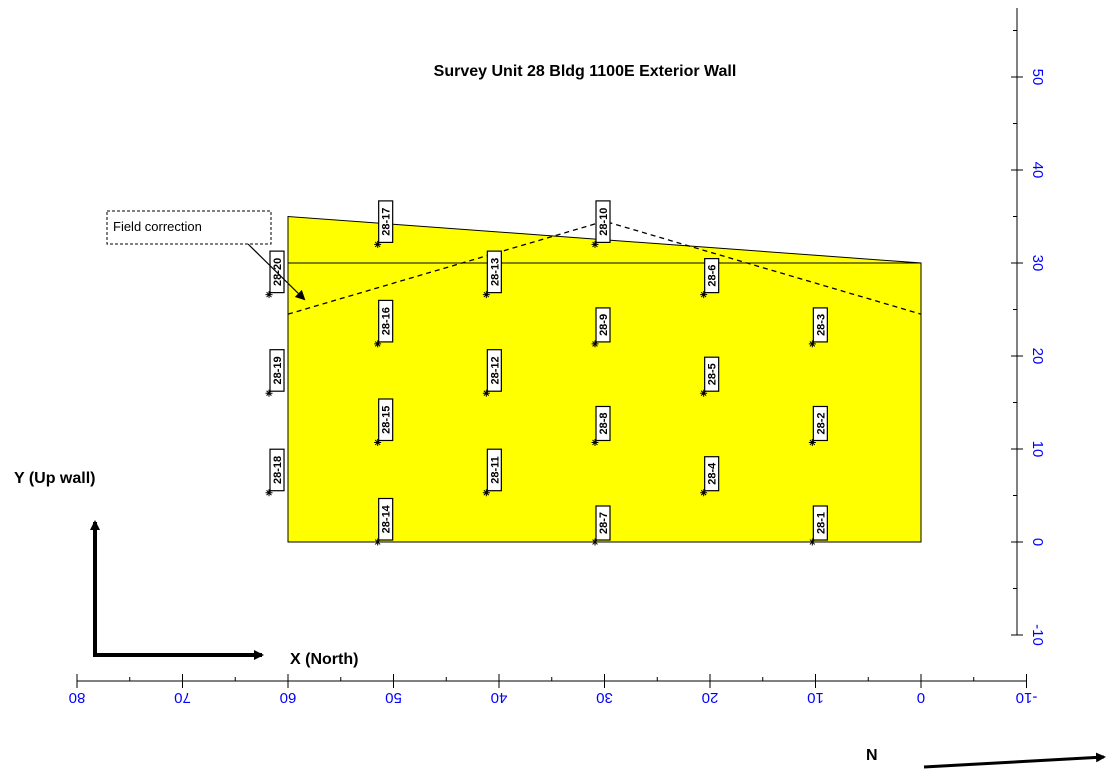 The width and height of the screenshot is (1114, 770). I want to click on survey-point: 28-19, so click(275, 373).